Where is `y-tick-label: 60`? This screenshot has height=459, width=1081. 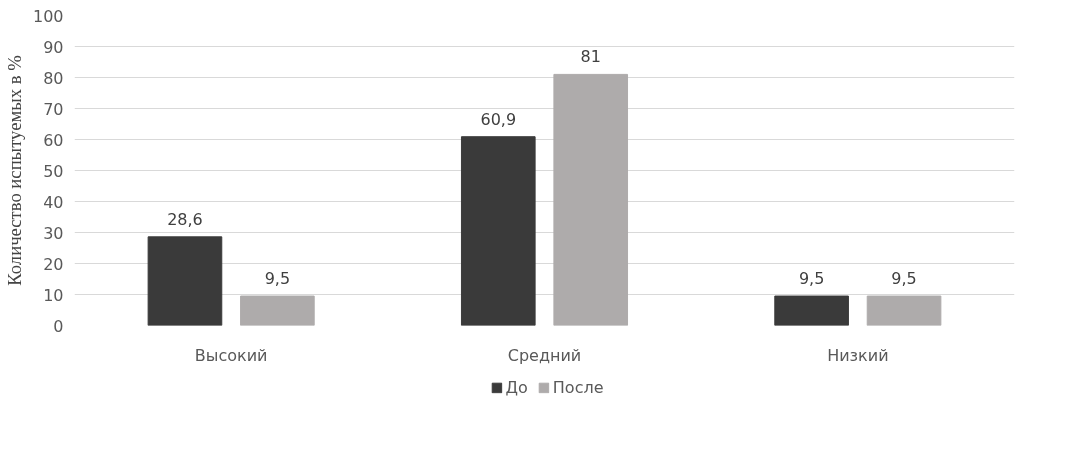
y-tick-label: 60 is located at coordinates (53, 140).